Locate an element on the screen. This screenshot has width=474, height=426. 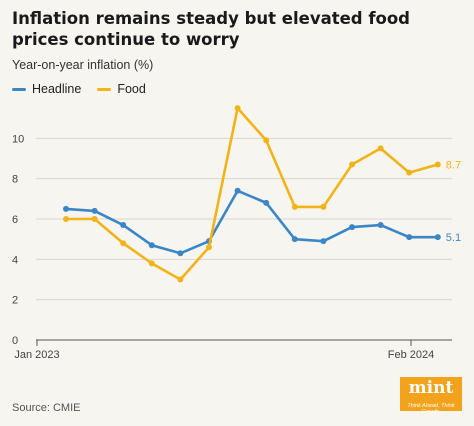
legend-item-food: Food is located at coordinates (121, 89).